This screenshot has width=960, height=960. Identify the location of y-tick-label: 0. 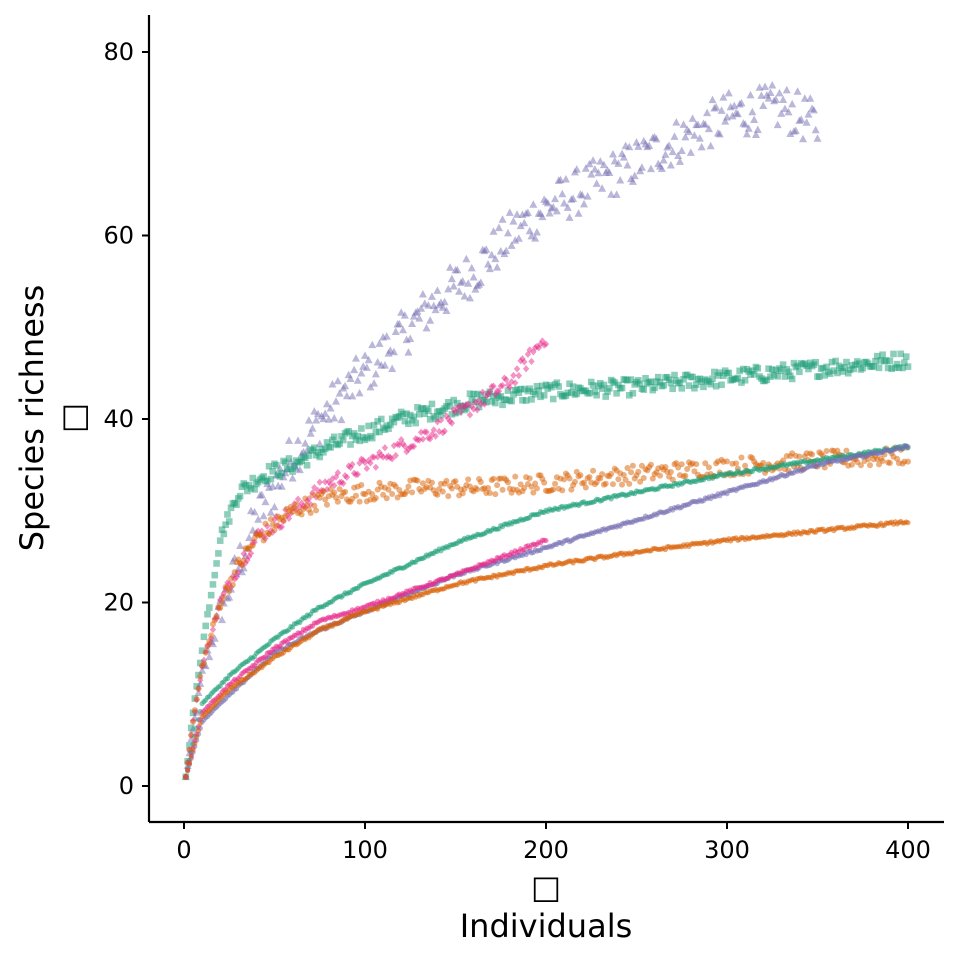
(126, 786).